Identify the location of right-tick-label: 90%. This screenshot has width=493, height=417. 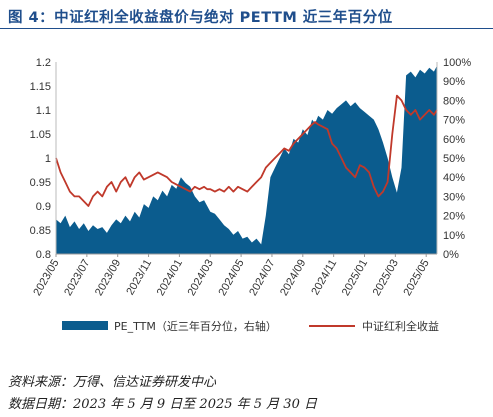
(454, 82).